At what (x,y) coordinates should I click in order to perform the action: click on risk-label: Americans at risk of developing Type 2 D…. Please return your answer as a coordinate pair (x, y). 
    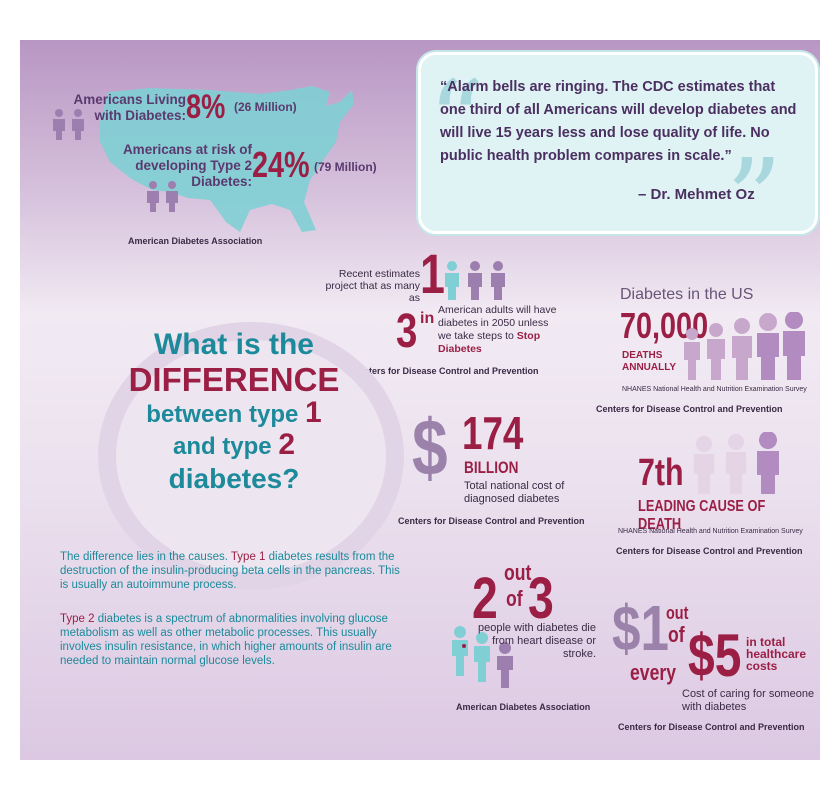
    Looking at the image, I should click on (187, 165).